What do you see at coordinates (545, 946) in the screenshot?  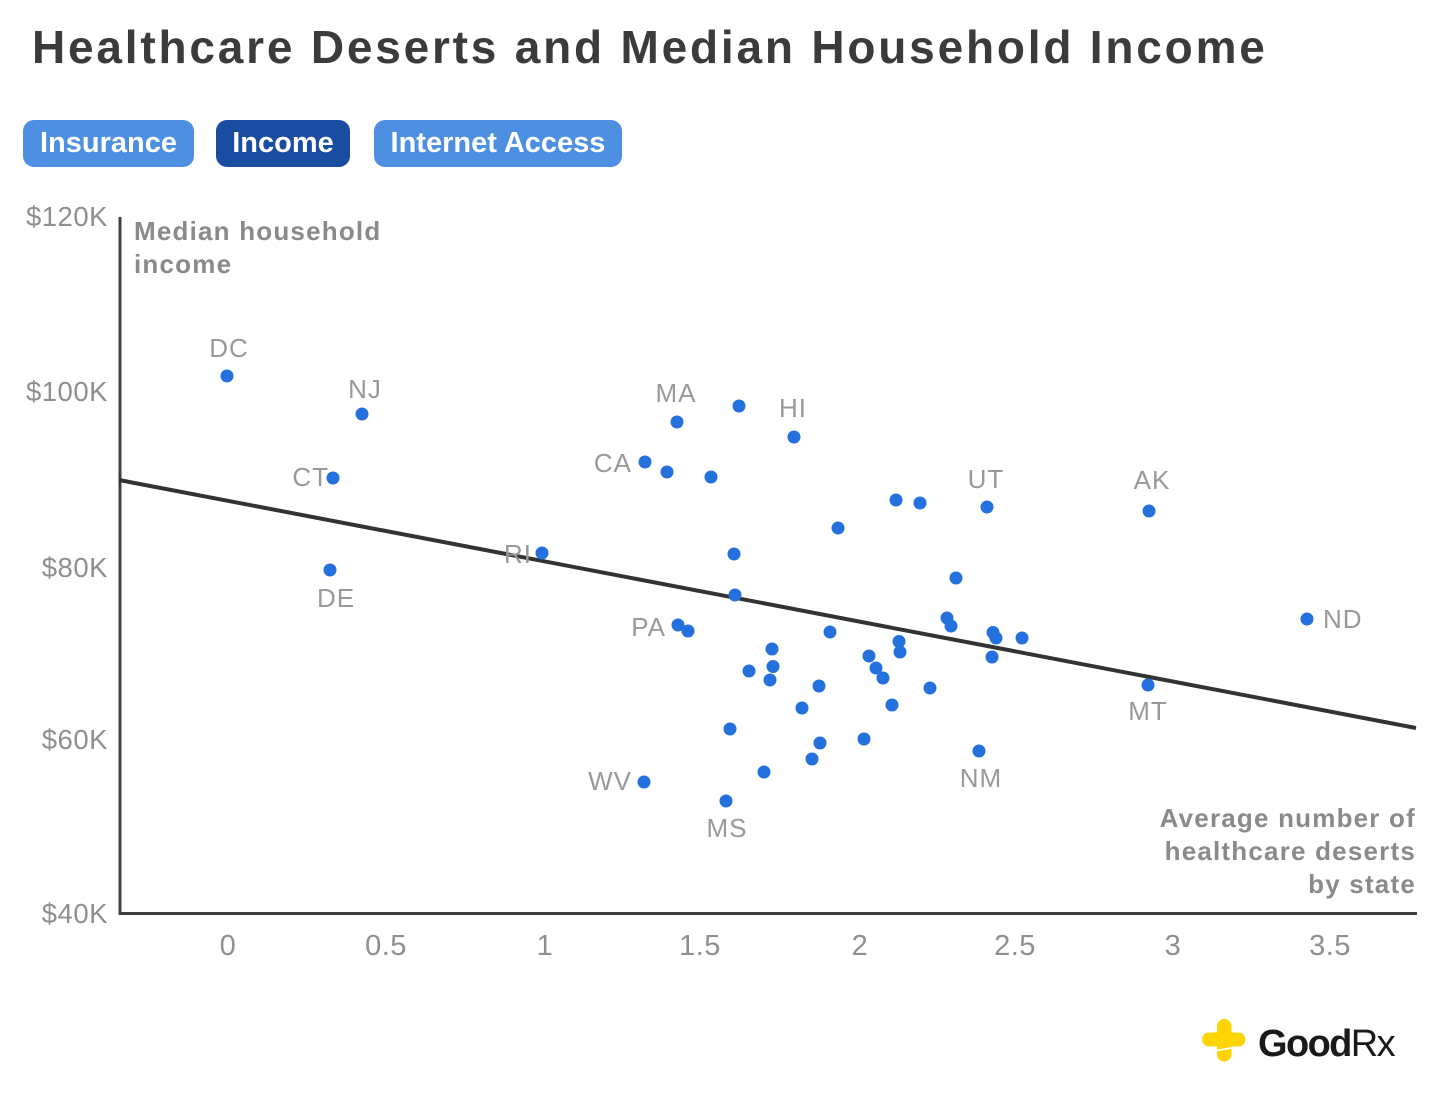 I see `svg-text: 1` at bounding box center [545, 946].